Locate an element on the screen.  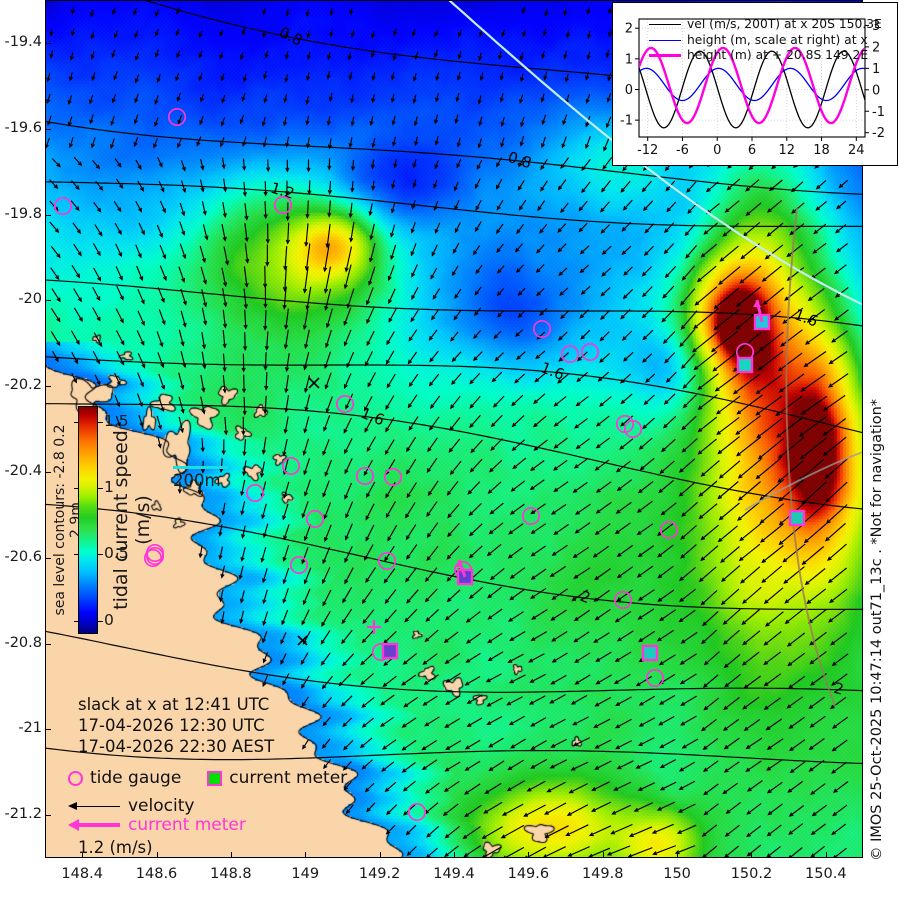
sea-level-contour is located at coordinates (454, 556).